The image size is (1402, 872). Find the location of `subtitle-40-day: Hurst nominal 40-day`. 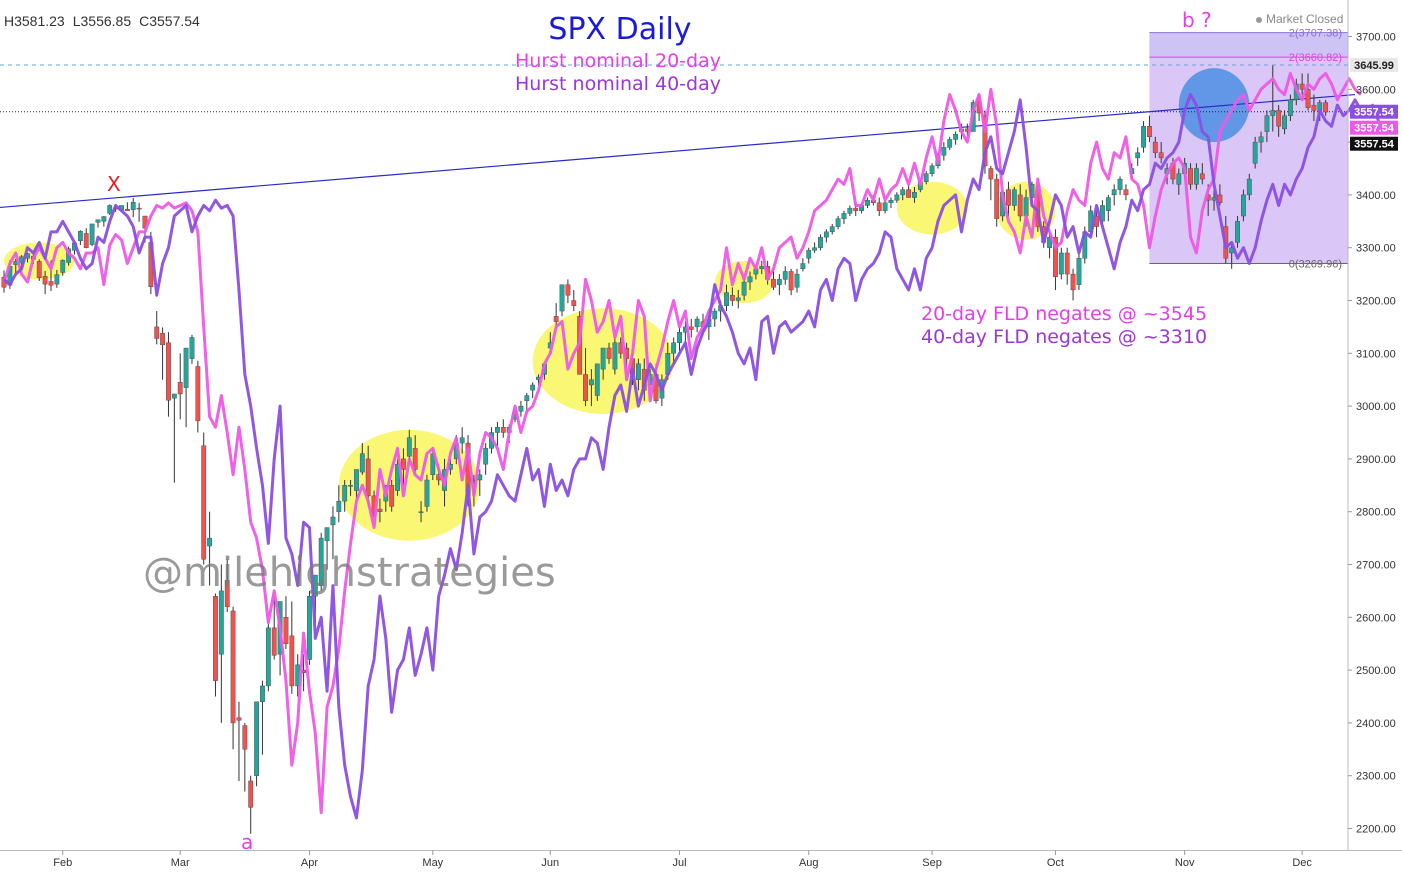

subtitle-40-day: Hurst nominal 40-day is located at coordinates (618, 84).